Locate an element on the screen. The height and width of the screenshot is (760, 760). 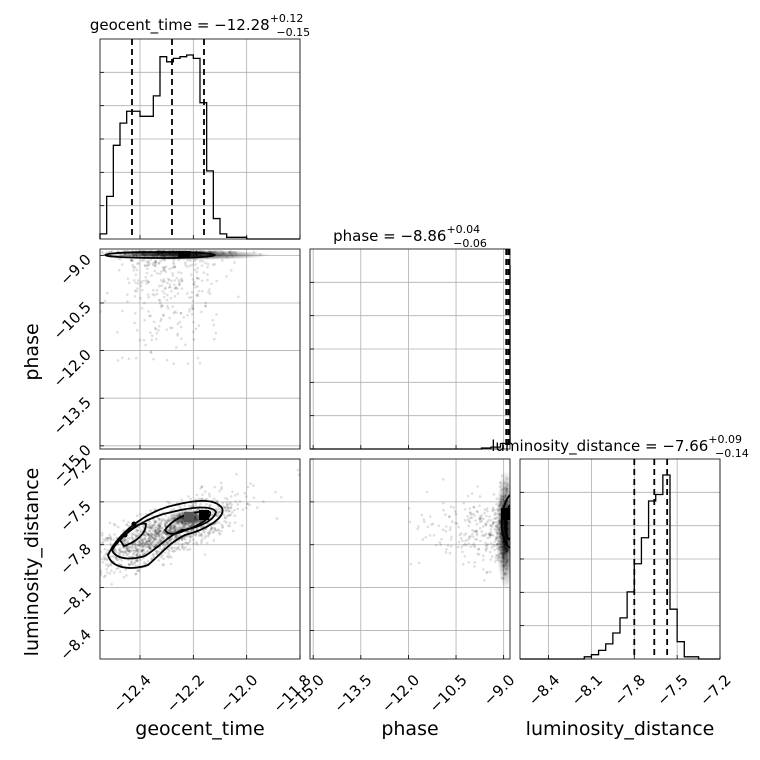
y-tick-label: −8.1 is located at coordinates (75, 602).